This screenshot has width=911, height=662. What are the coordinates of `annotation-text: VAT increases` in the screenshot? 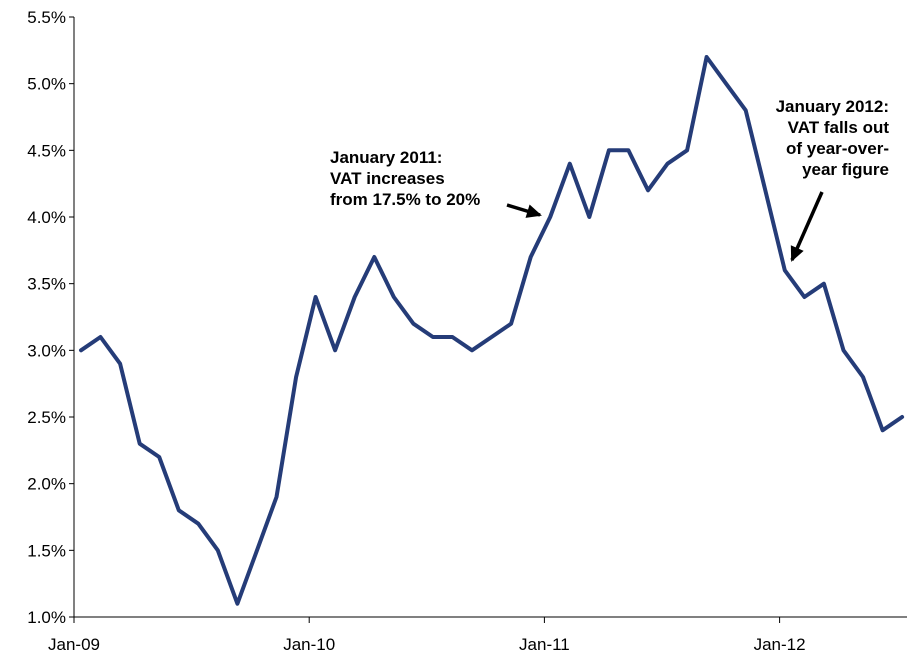 It's located at (387, 178).